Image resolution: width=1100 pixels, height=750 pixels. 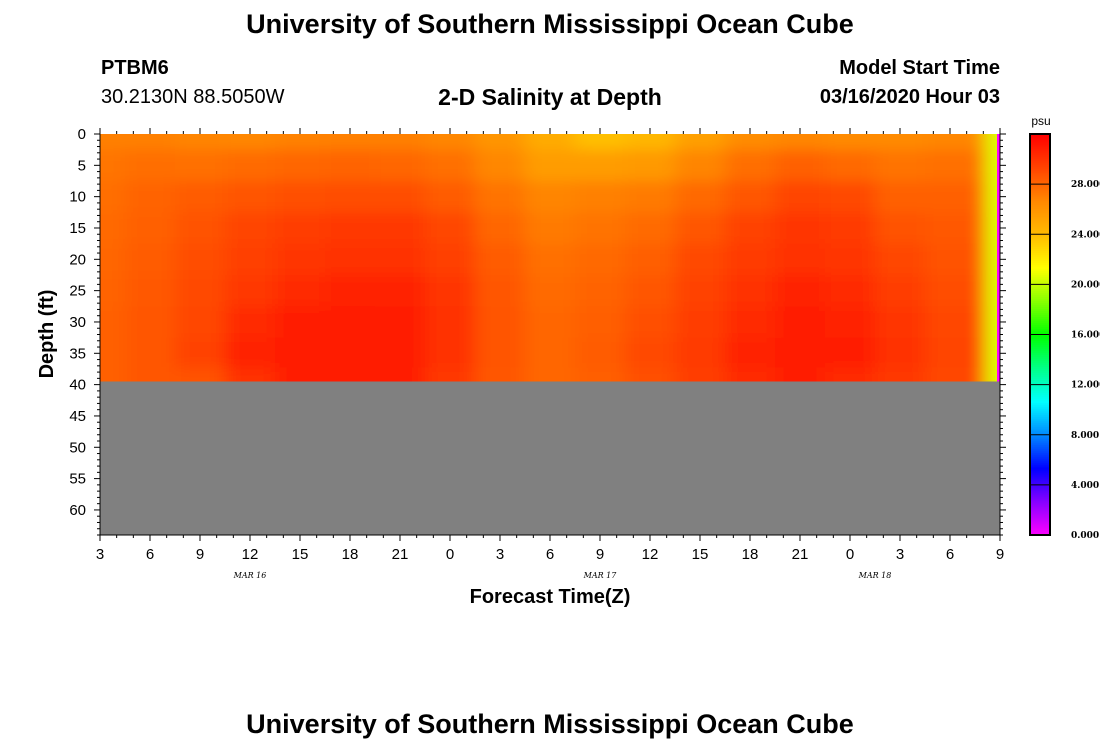 What do you see at coordinates (77, 228) in the screenshot?
I see `y-tick-label: 15` at bounding box center [77, 228].